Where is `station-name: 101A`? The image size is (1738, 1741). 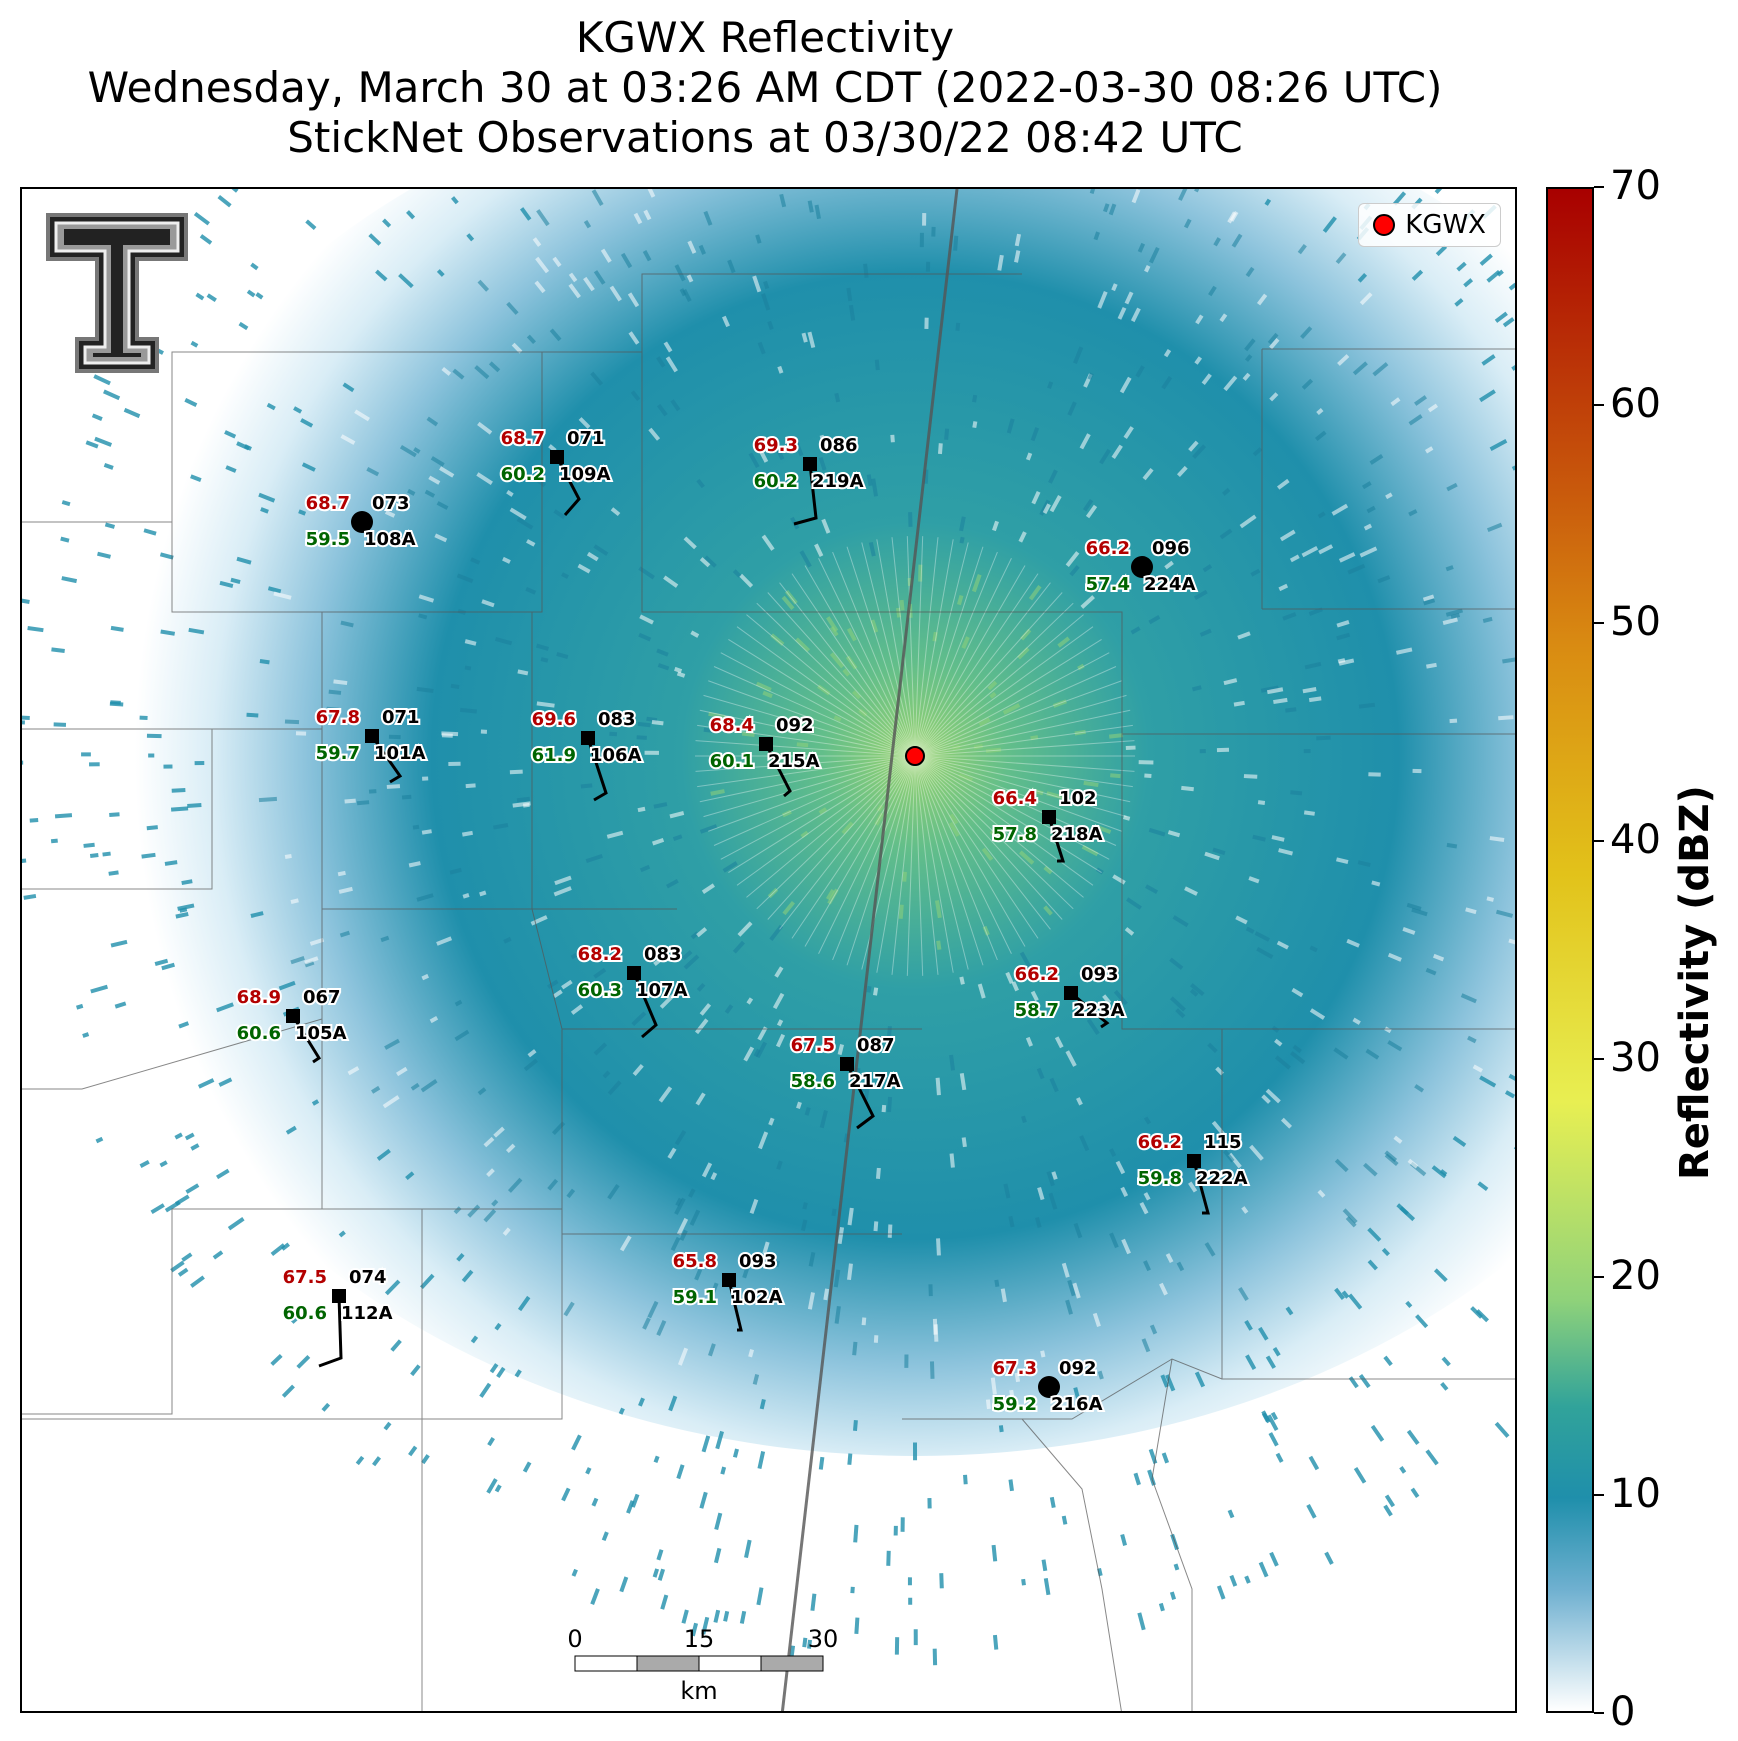 station-name: 101A is located at coordinates (400, 753).